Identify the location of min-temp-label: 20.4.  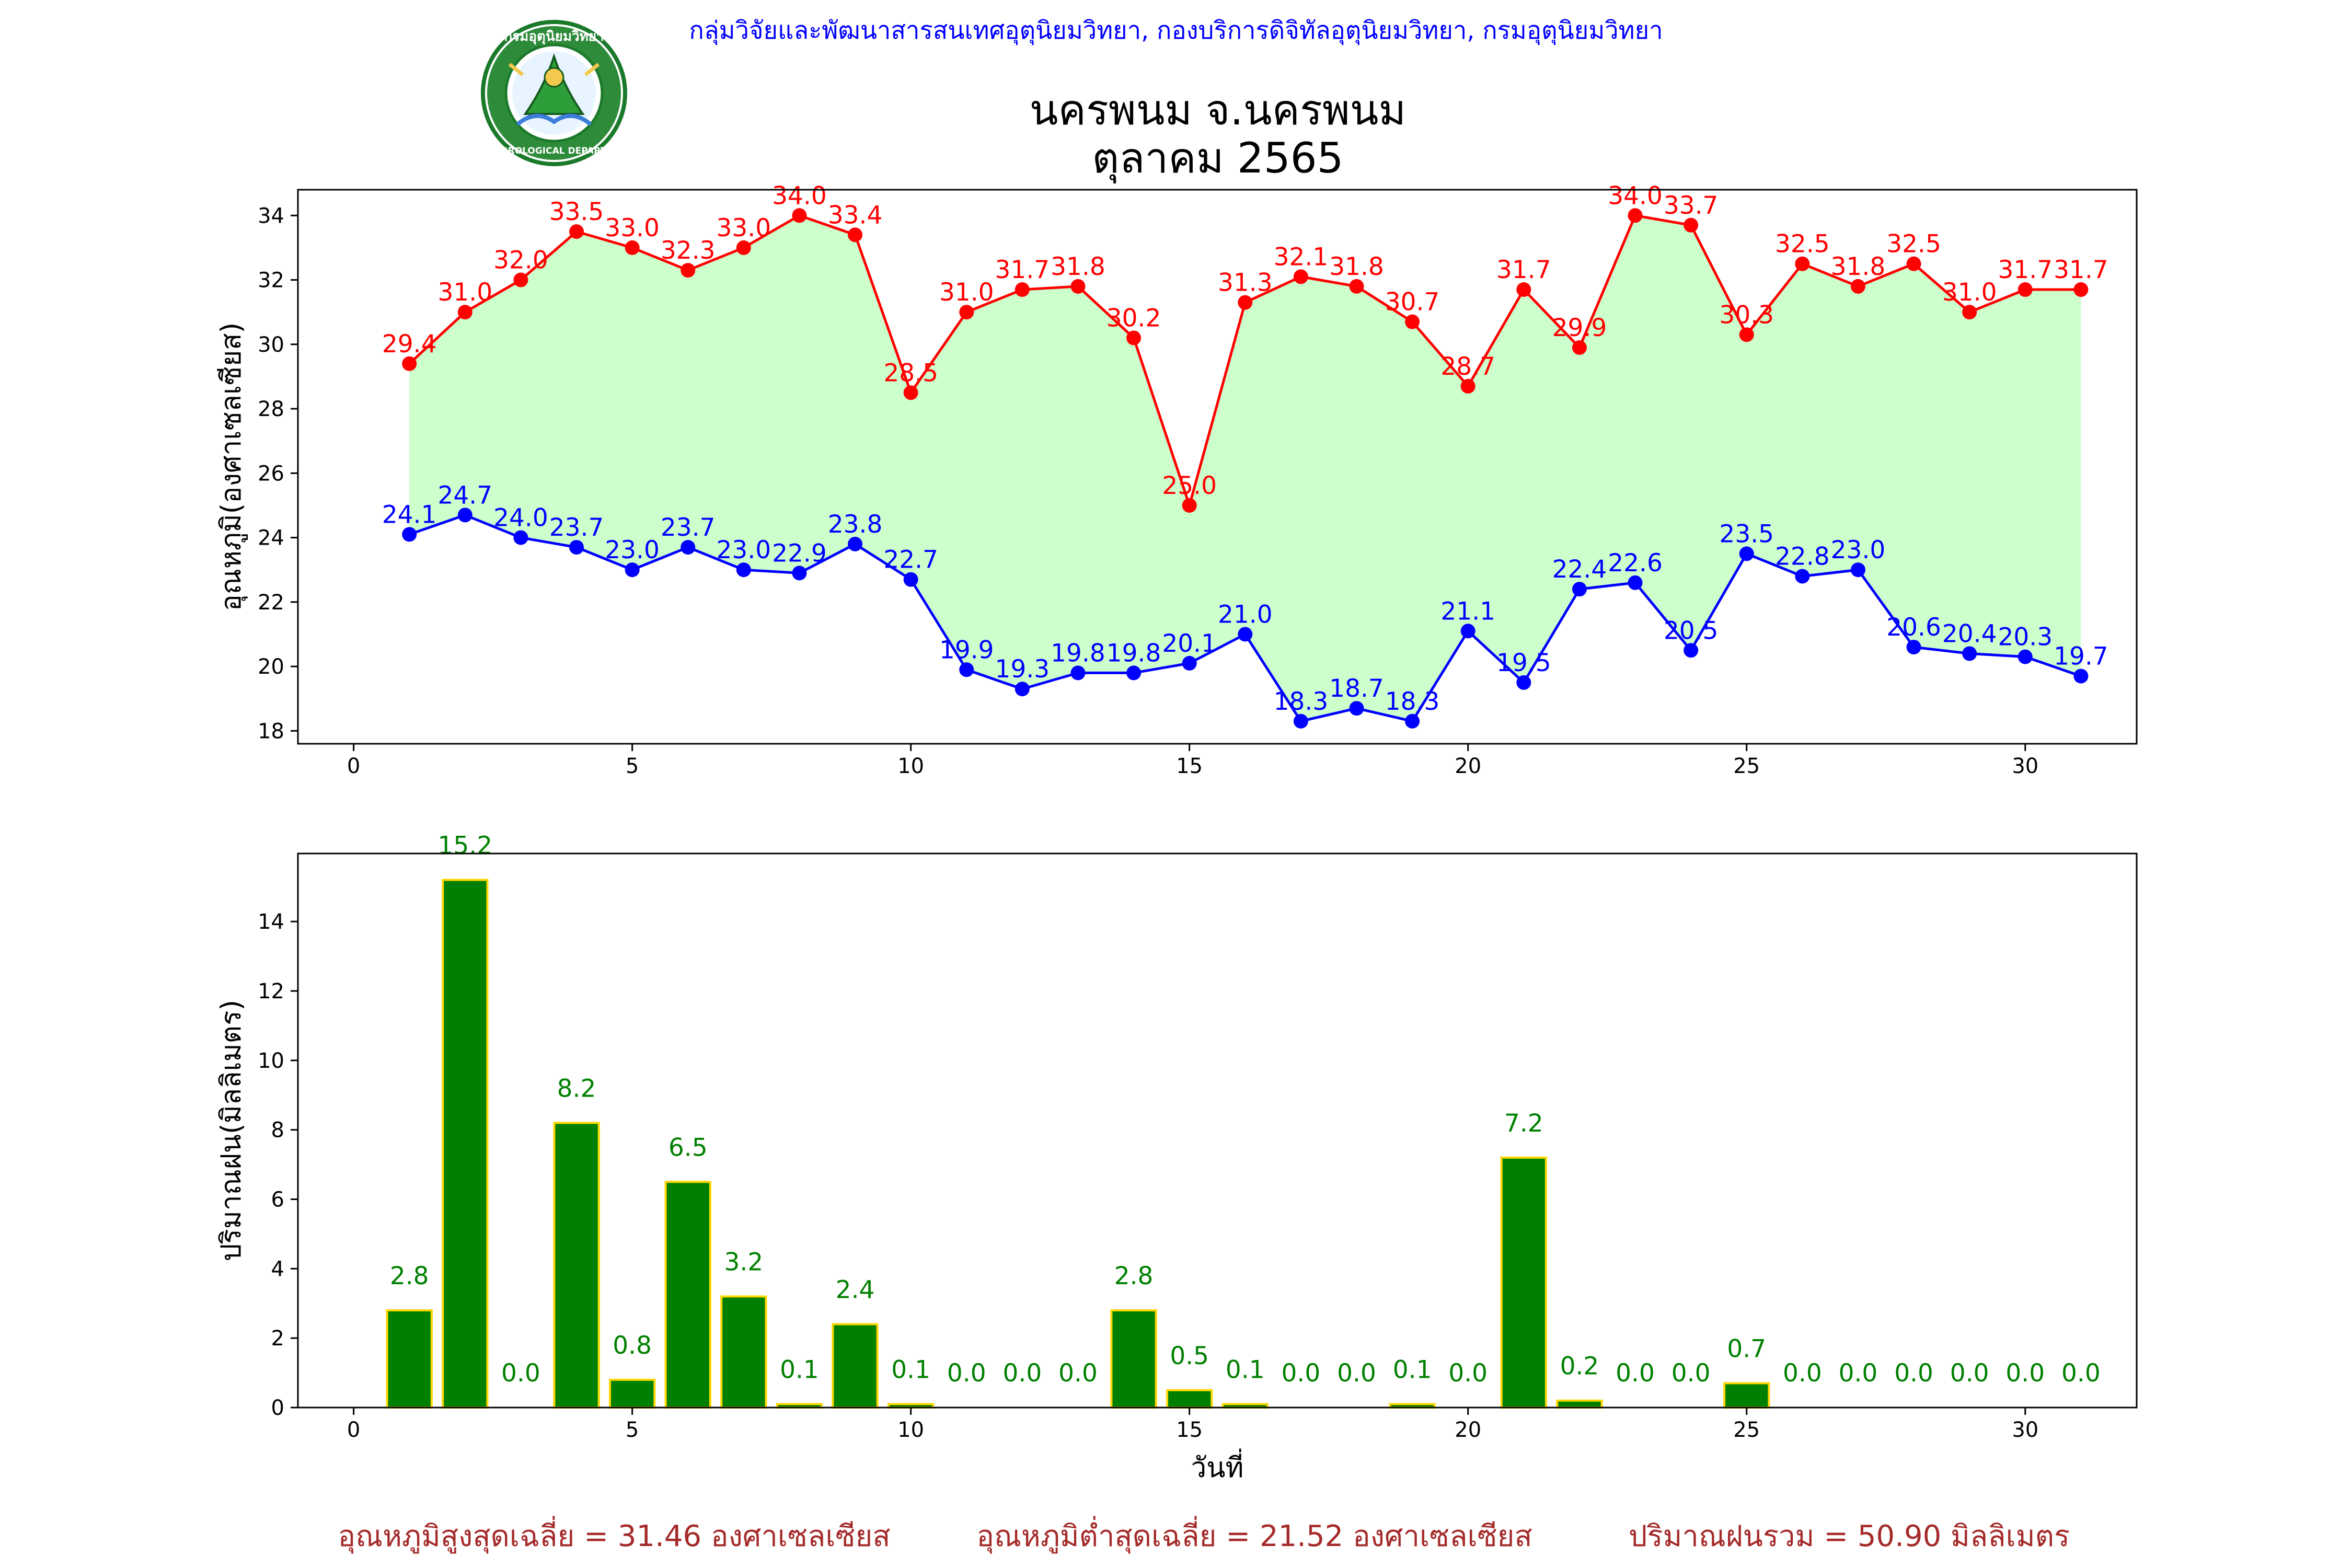
(1969, 633).